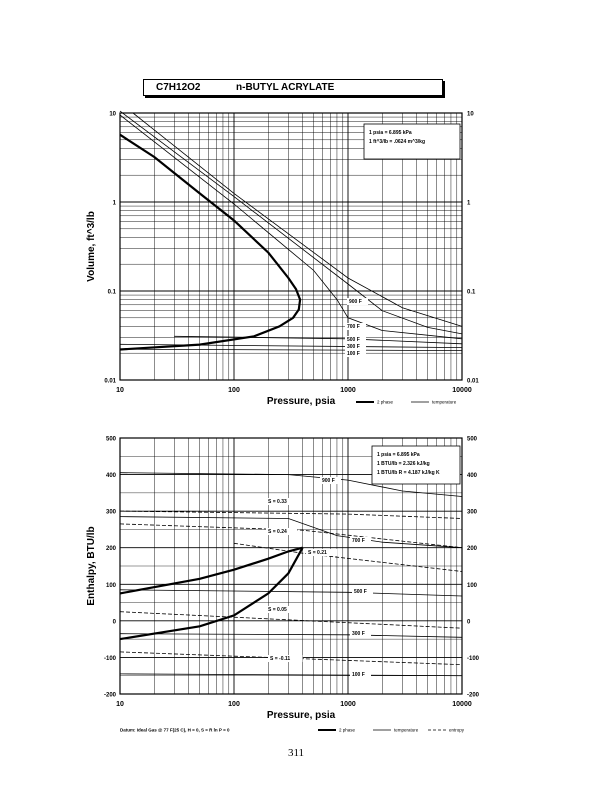  I want to click on curve-label: S = 0.05, so click(277, 610).